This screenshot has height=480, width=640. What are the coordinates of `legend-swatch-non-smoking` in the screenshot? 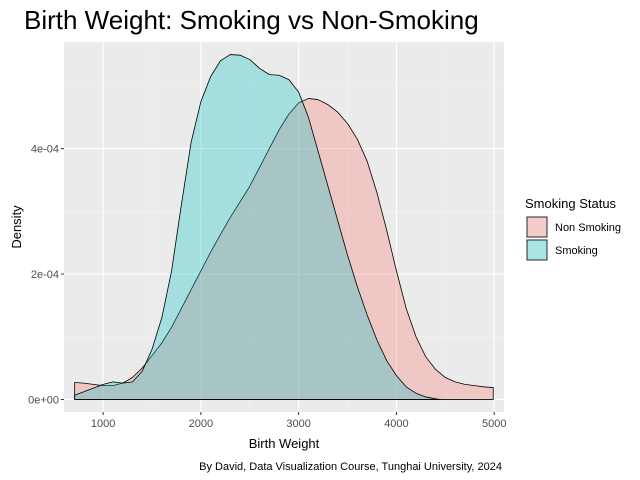 It's located at (537, 227).